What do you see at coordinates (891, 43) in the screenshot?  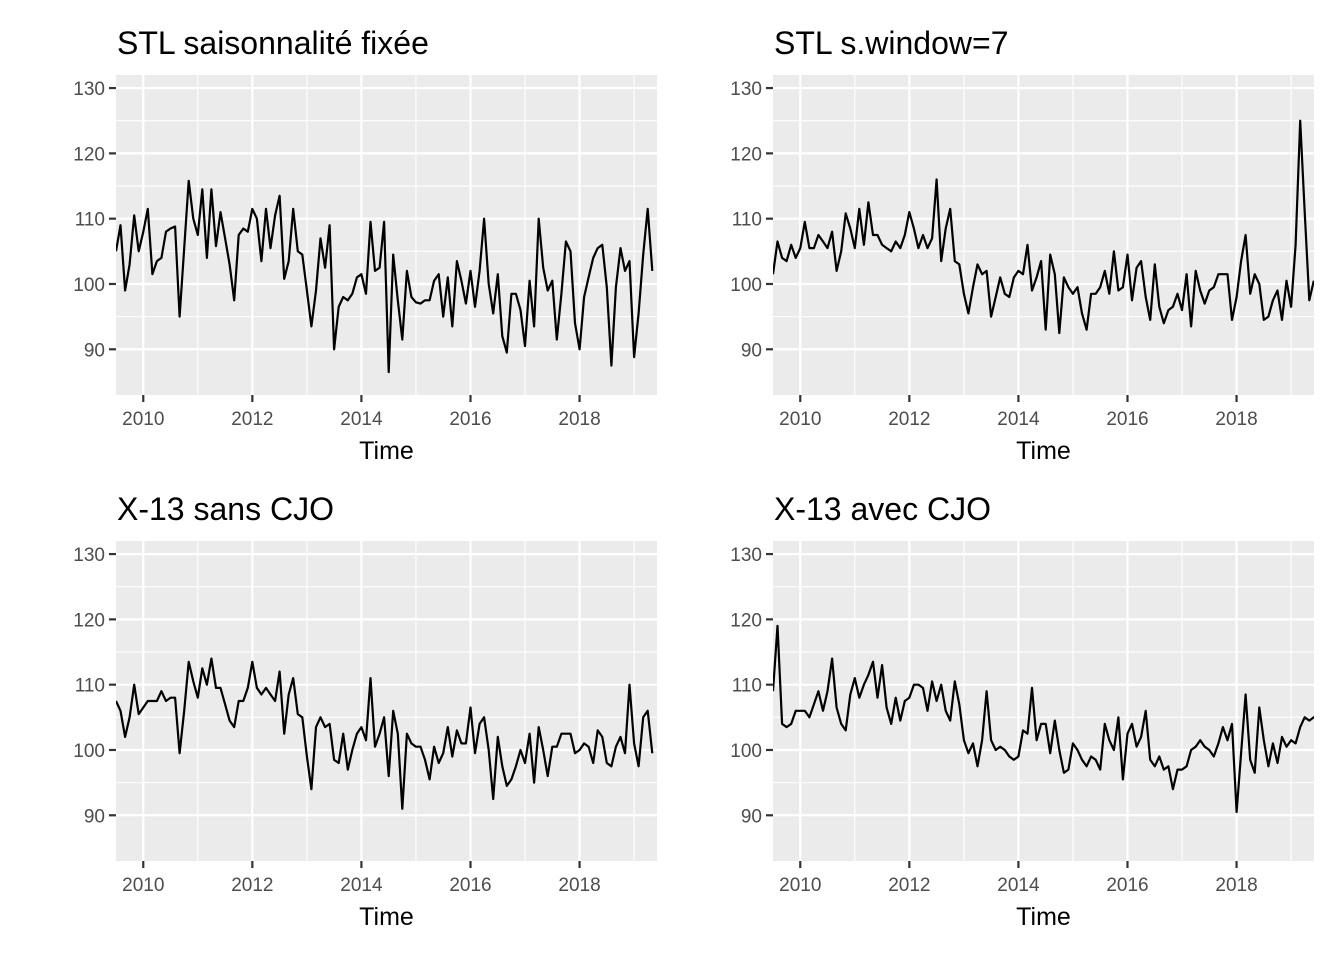 I see `chart-title: STL s.window=7` at bounding box center [891, 43].